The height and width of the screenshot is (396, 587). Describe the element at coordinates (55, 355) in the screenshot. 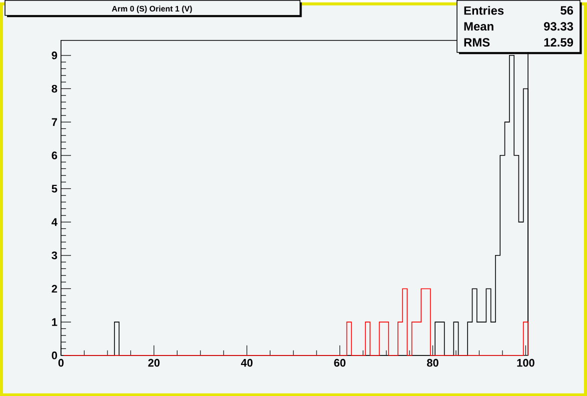

I see `y-tick-label: 0` at that location.